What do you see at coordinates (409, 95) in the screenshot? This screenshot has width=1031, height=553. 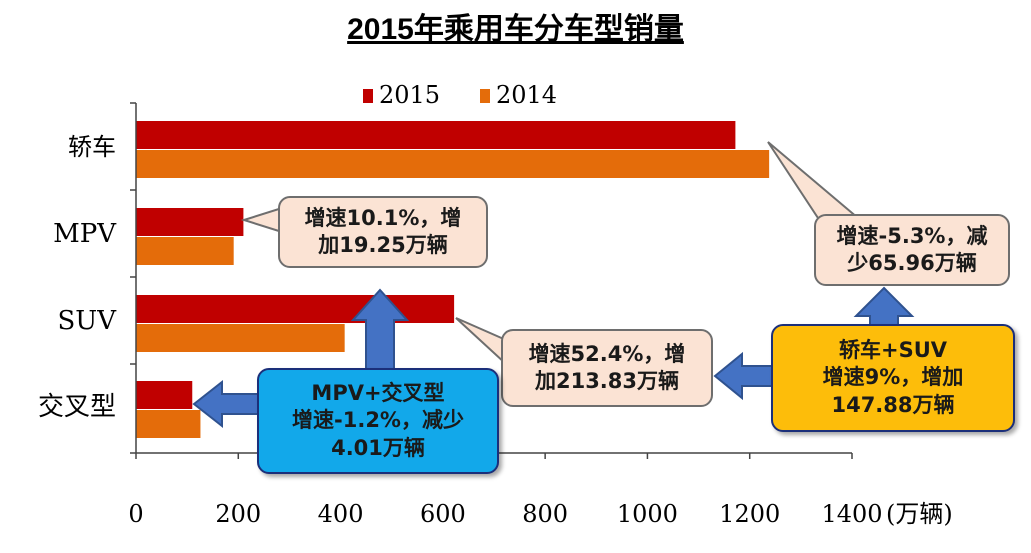 I see `legend-label-2015: 2015` at bounding box center [409, 95].